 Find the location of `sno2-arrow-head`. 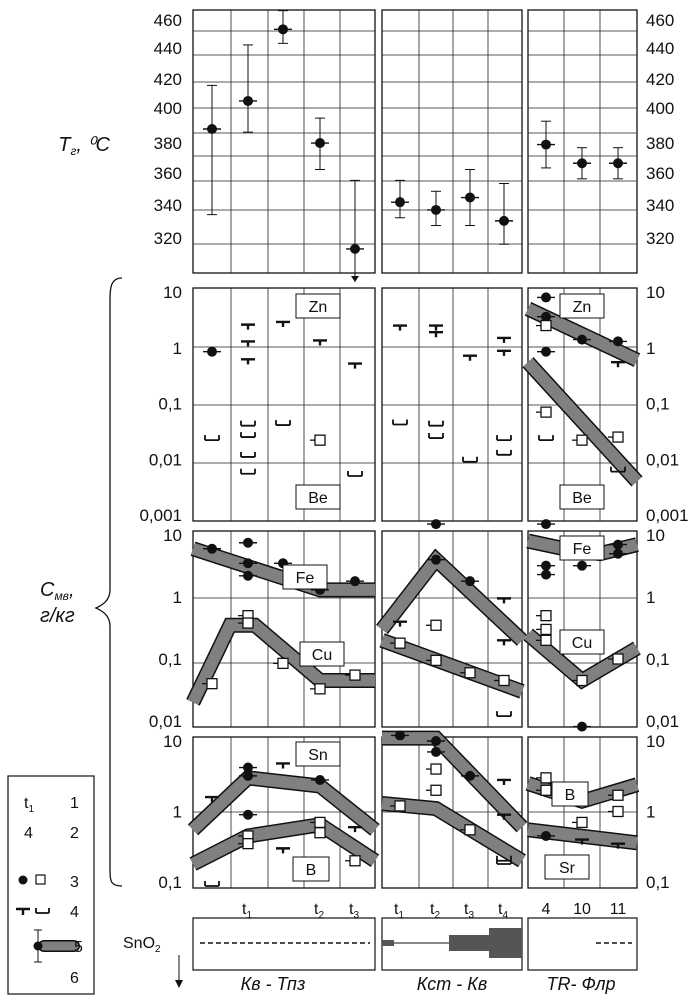

sno2-arrow-head is located at coordinates (179, 984).